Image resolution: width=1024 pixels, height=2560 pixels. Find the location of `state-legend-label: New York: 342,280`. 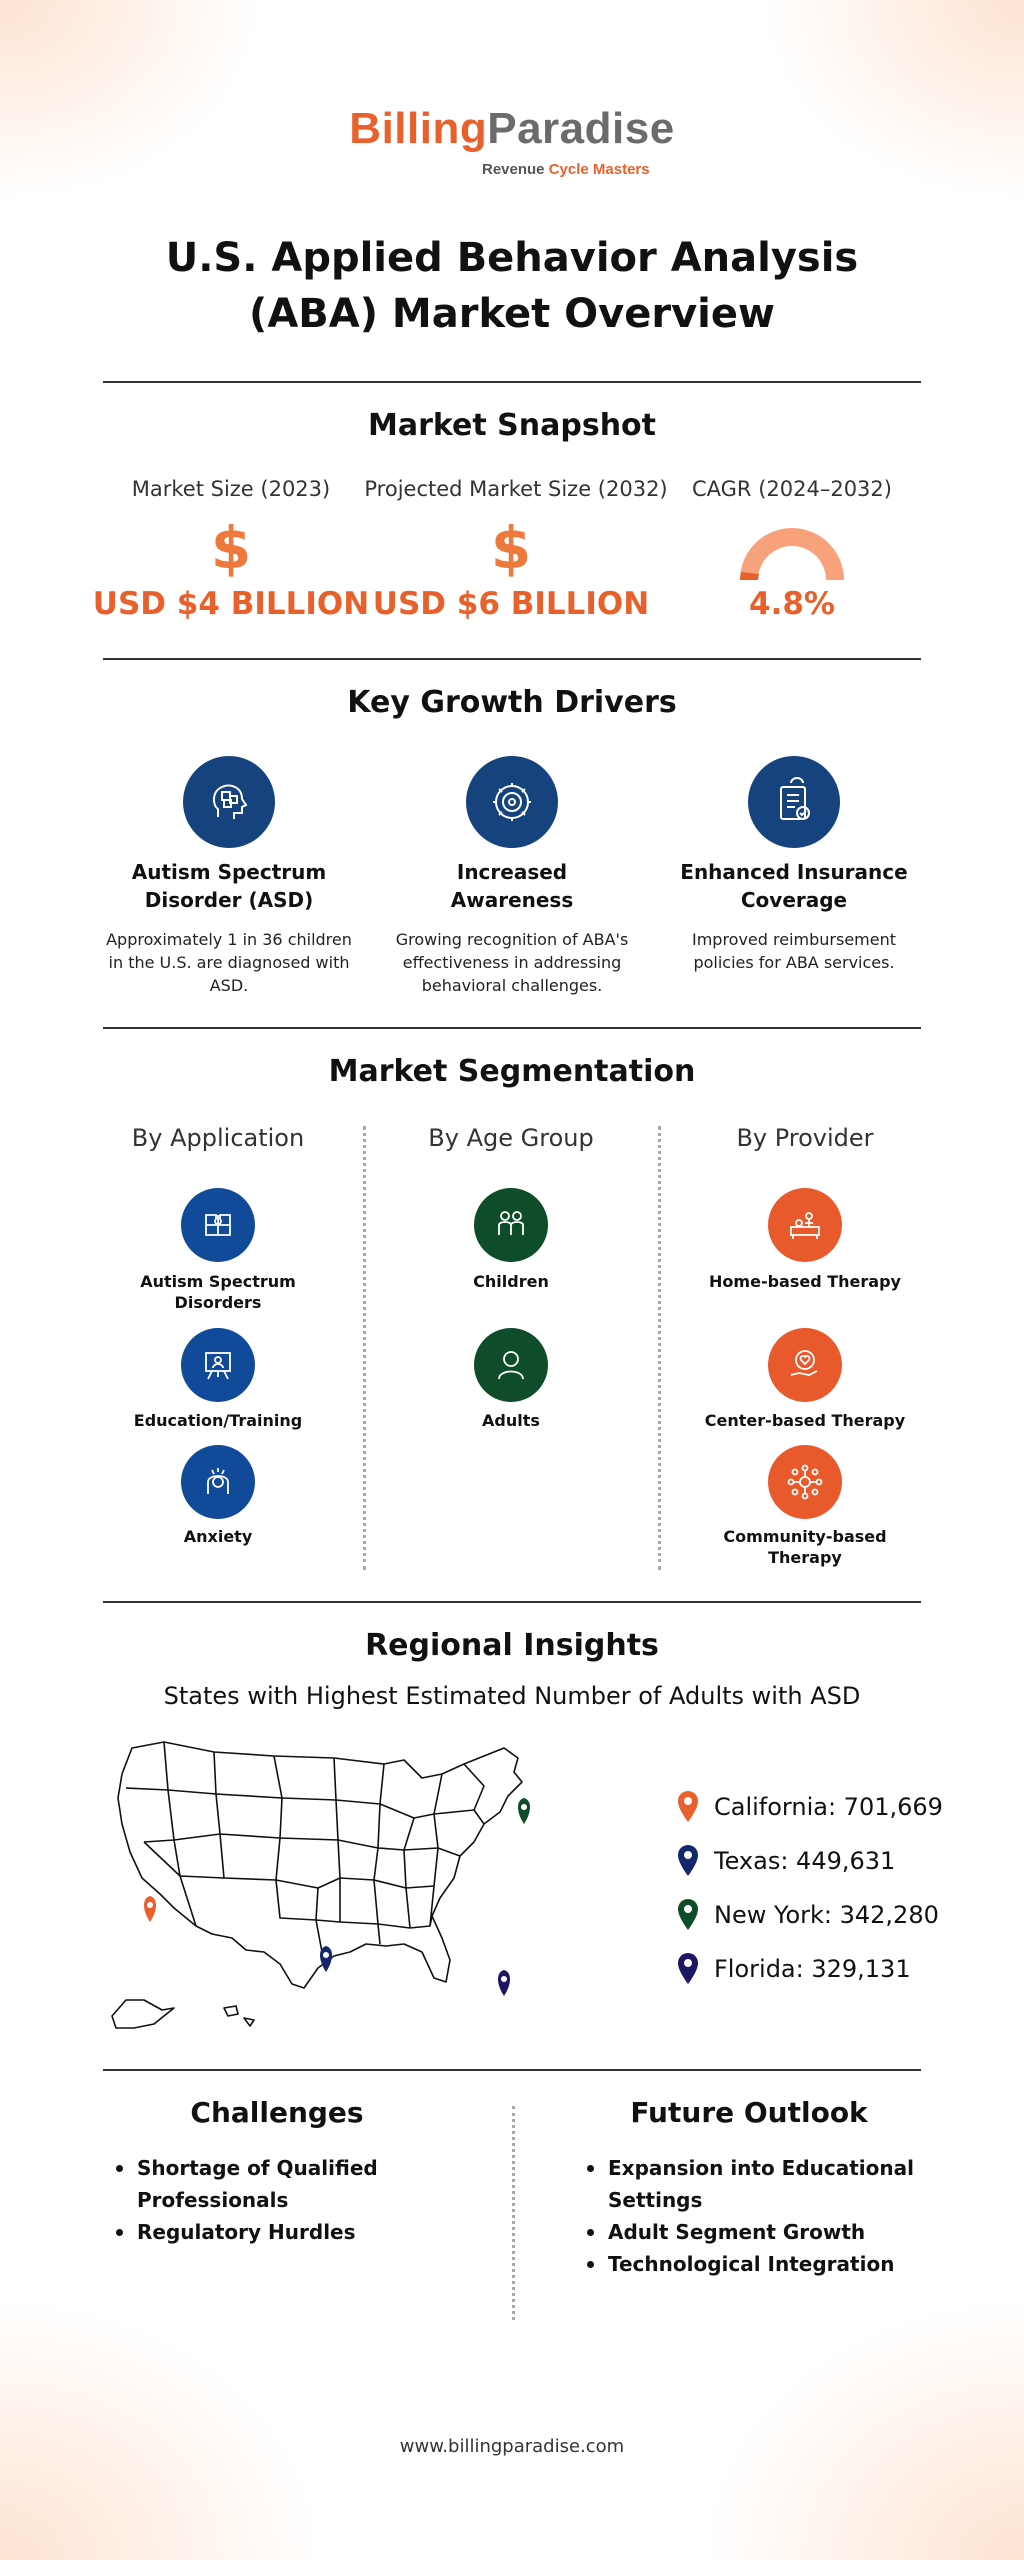

state-legend-label: New York: 342,280 is located at coordinates (826, 1915).